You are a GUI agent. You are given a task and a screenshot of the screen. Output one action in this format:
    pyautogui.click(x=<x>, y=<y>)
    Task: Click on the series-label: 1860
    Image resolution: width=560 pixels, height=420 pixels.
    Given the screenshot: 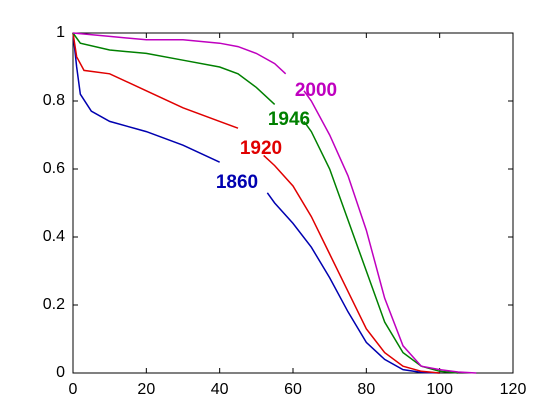 What is the action you would take?
    pyautogui.click(x=237, y=182)
    